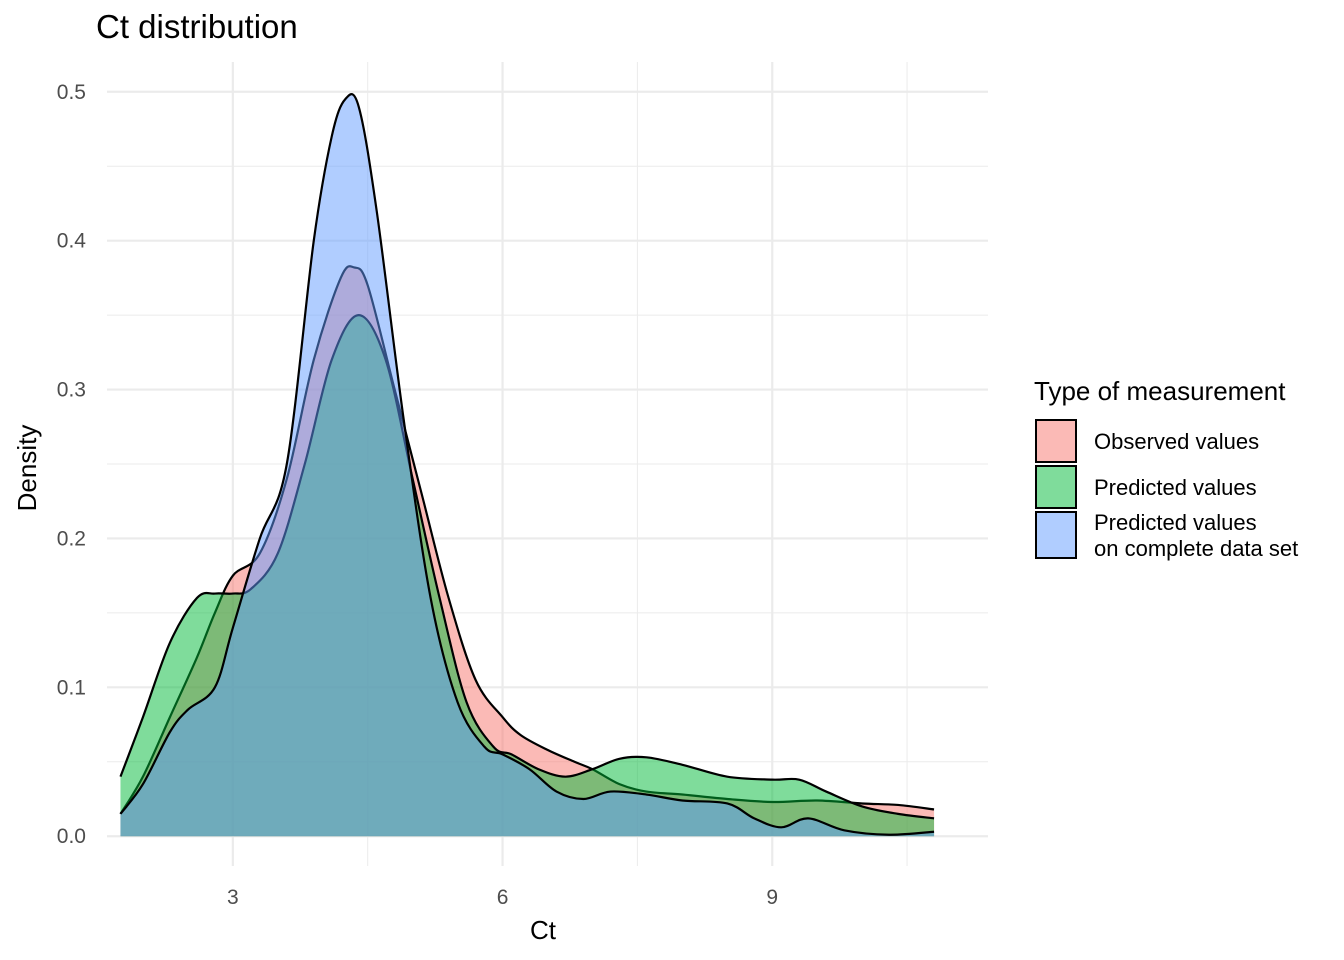 The image size is (1344, 960). What do you see at coordinates (71, 92) in the screenshot?
I see `y-tick-label: 0.5` at bounding box center [71, 92].